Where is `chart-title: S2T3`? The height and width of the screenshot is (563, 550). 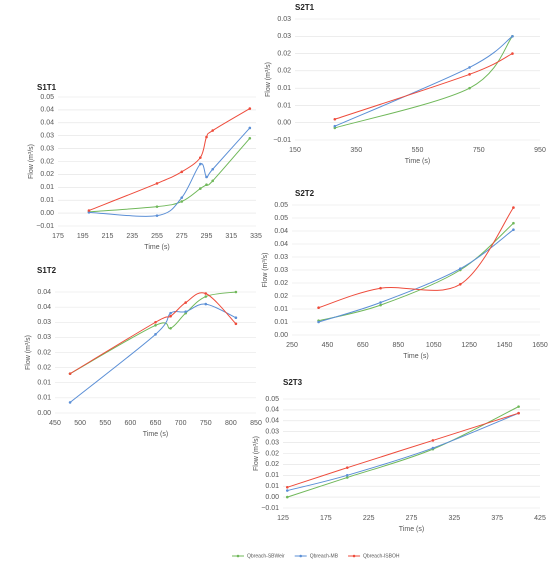 chart-title: S2T3 is located at coordinates (293, 382).